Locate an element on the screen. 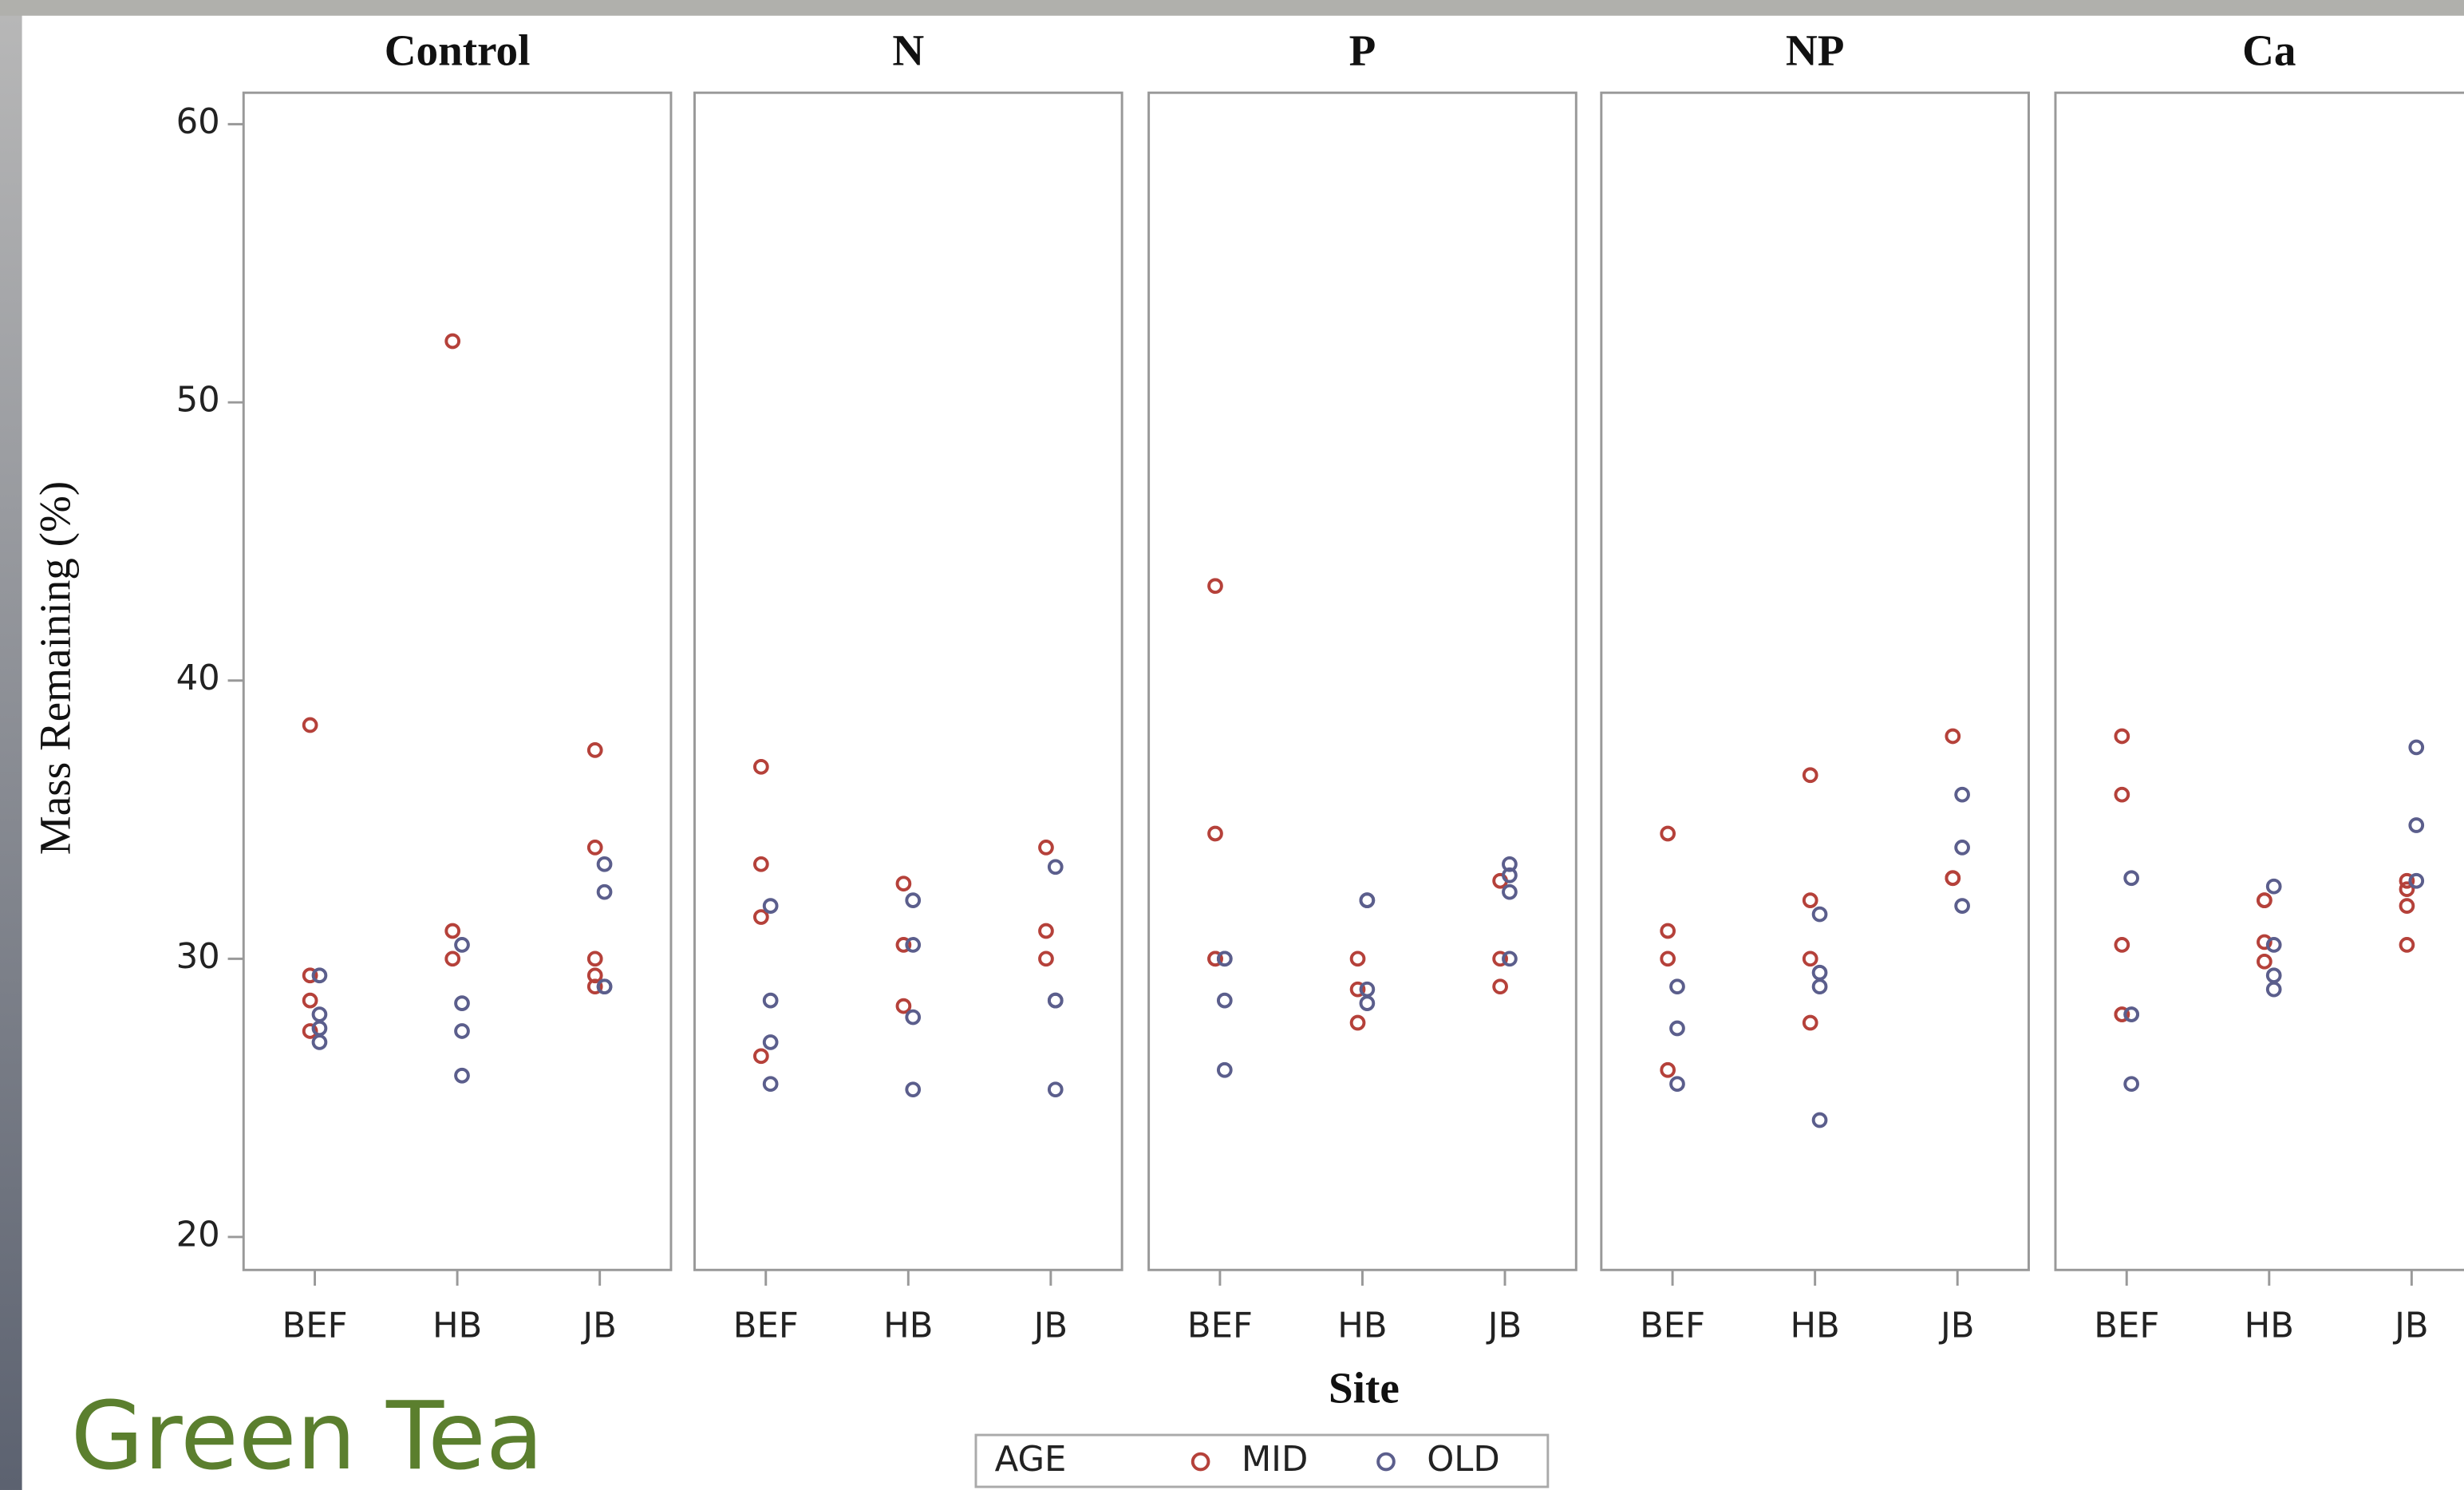  y-tick-label: 40 is located at coordinates (198, 678).